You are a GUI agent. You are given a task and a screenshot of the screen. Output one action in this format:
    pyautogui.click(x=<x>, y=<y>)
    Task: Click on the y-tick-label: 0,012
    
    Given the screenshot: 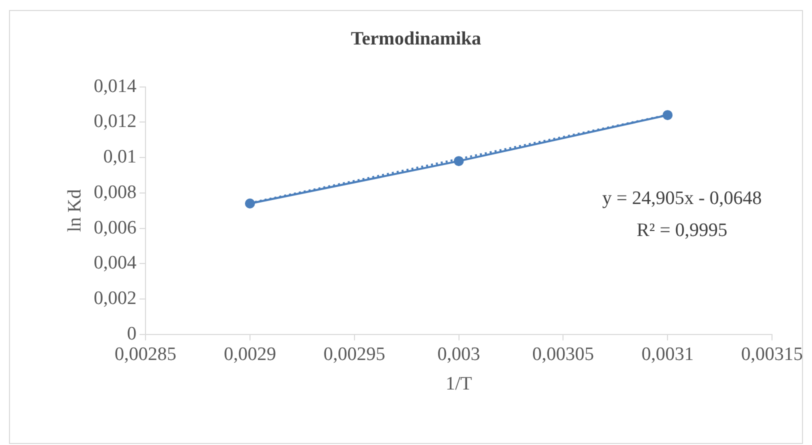 What is the action you would take?
    pyautogui.click(x=115, y=121)
    